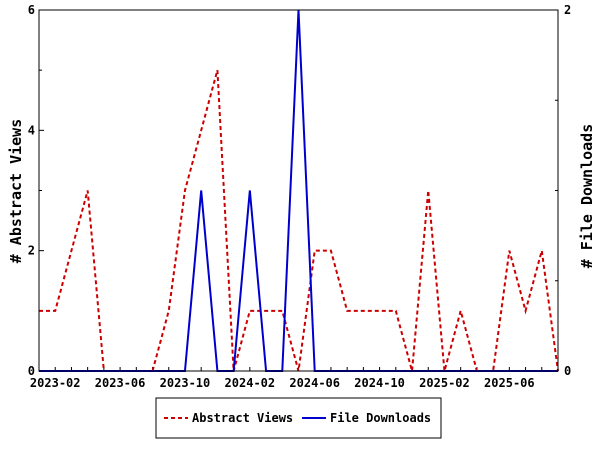 This screenshot has height=450, width=600. What do you see at coordinates (55, 383) in the screenshot?
I see `x-tick-label: 2023-02` at bounding box center [55, 383].